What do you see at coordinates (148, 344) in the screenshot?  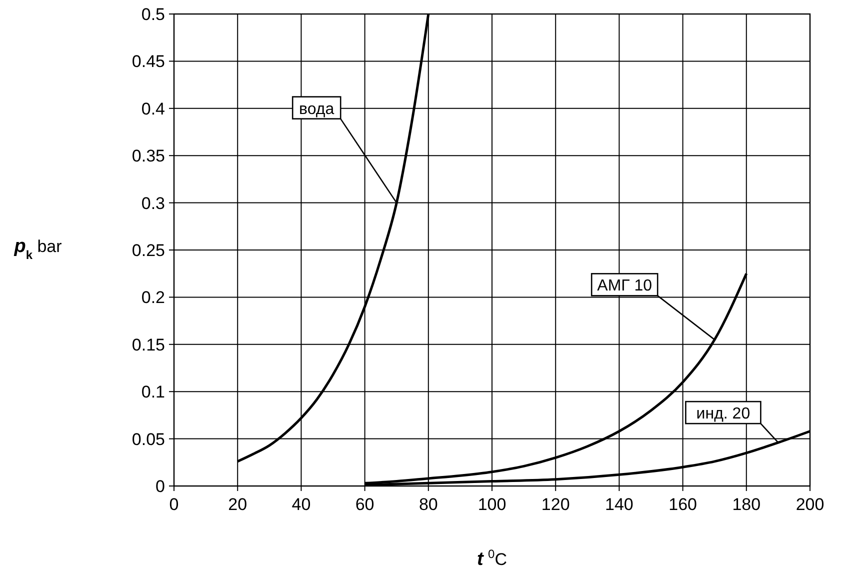 I see `y-tick-label: 0.15` at bounding box center [148, 344].